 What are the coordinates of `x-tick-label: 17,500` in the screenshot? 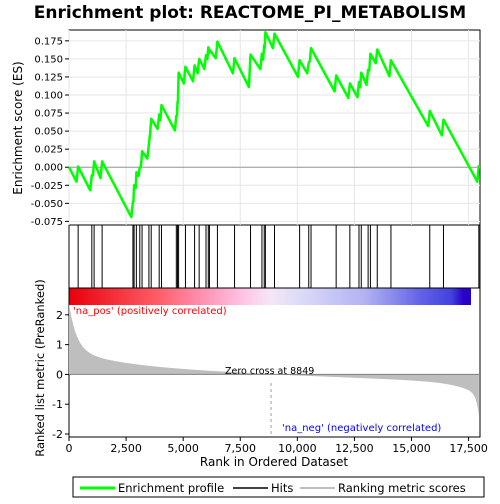 It's located at (468, 448).